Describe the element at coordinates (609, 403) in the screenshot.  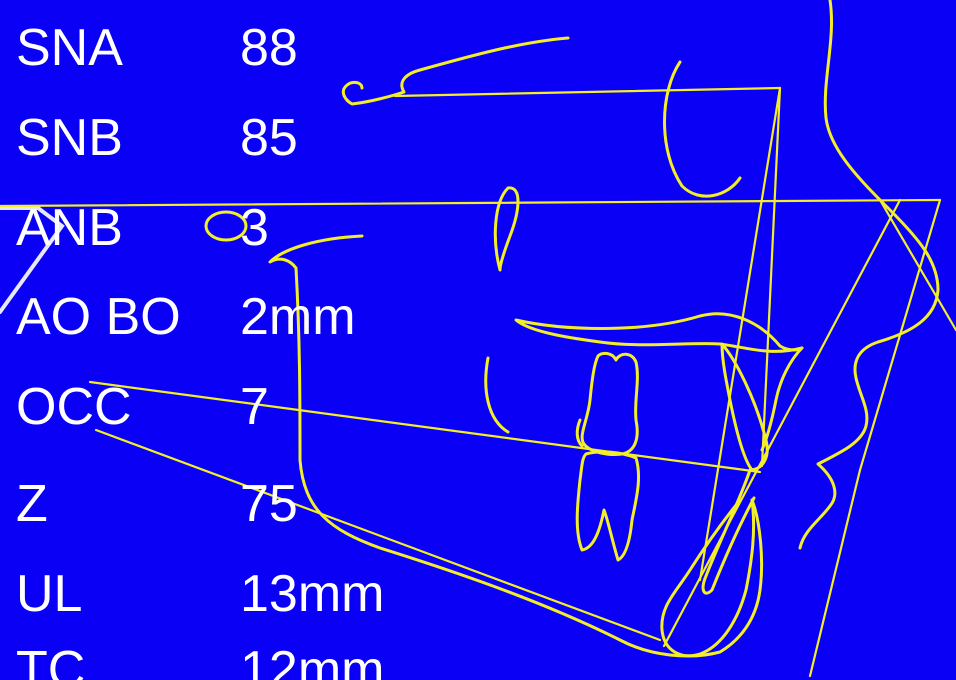
I see `upper-molar` at that location.